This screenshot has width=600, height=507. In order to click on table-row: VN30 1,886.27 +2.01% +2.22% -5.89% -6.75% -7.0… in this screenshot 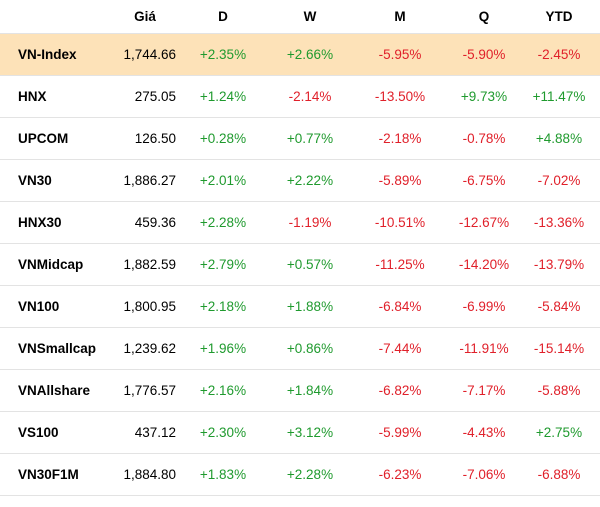, I will do `click(300, 181)`.